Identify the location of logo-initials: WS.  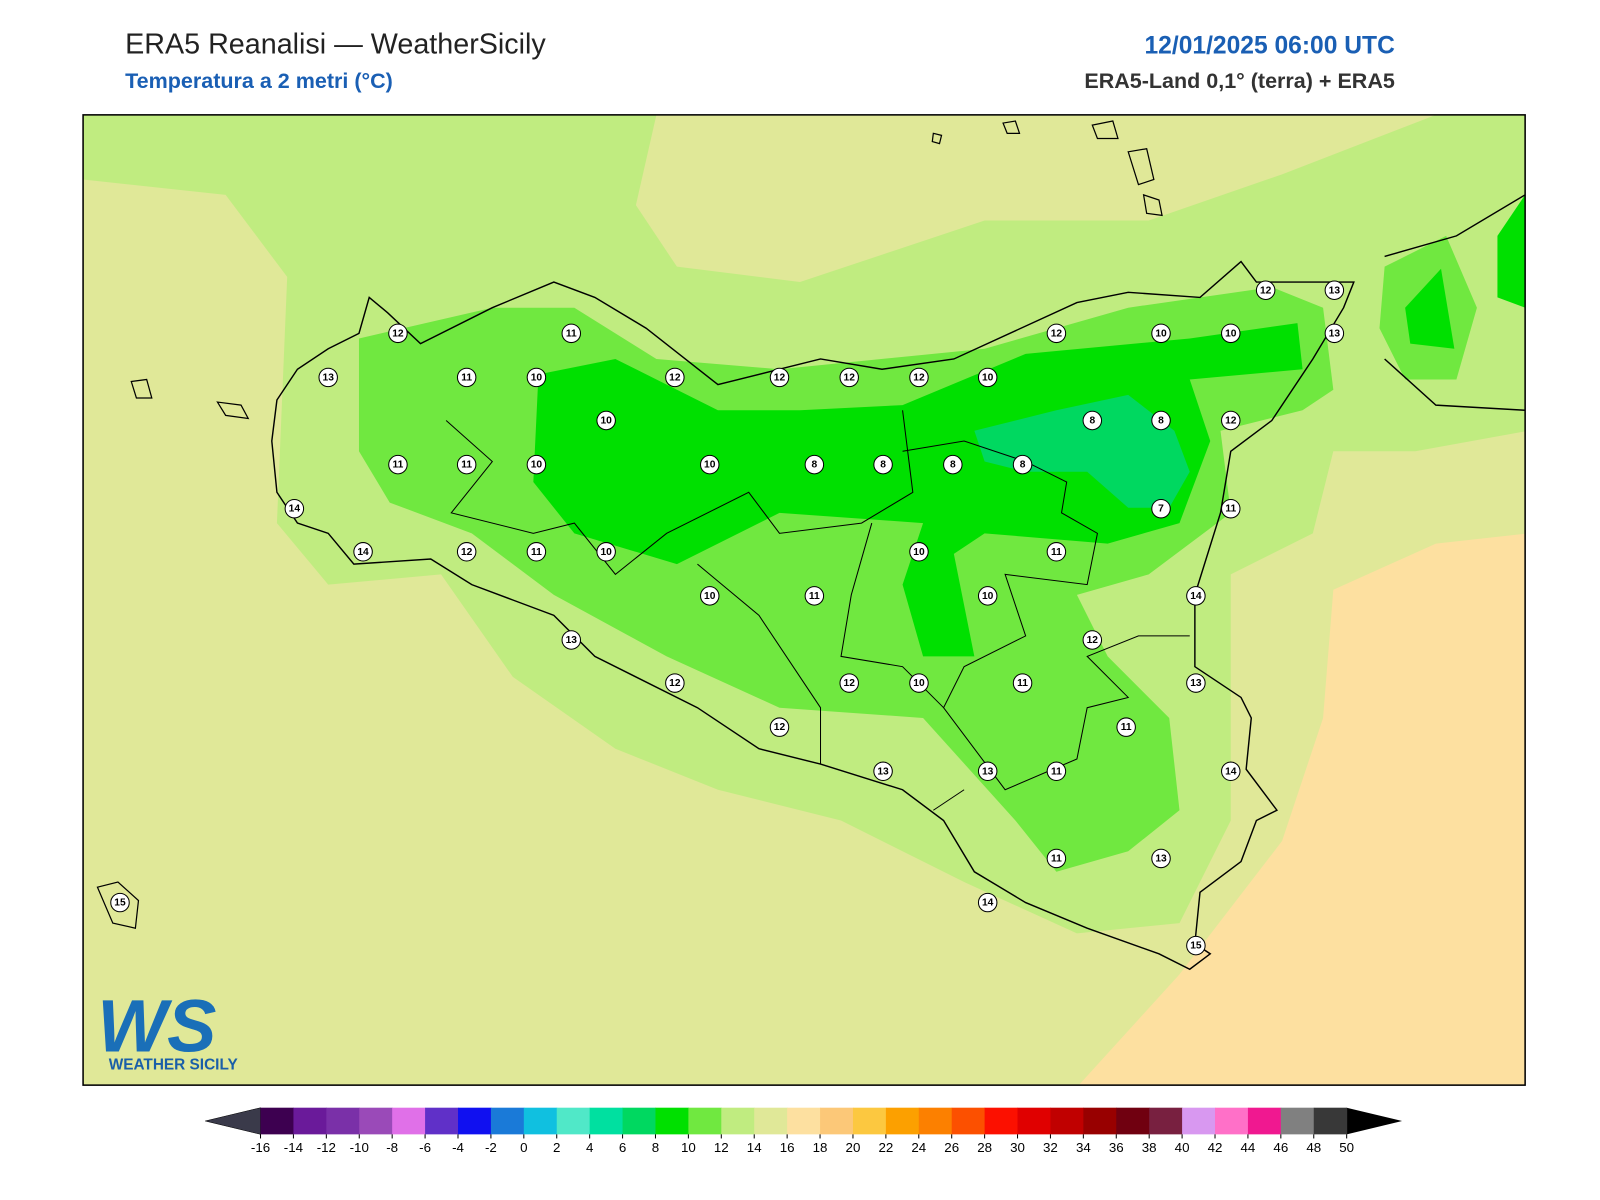
(156, 1025).